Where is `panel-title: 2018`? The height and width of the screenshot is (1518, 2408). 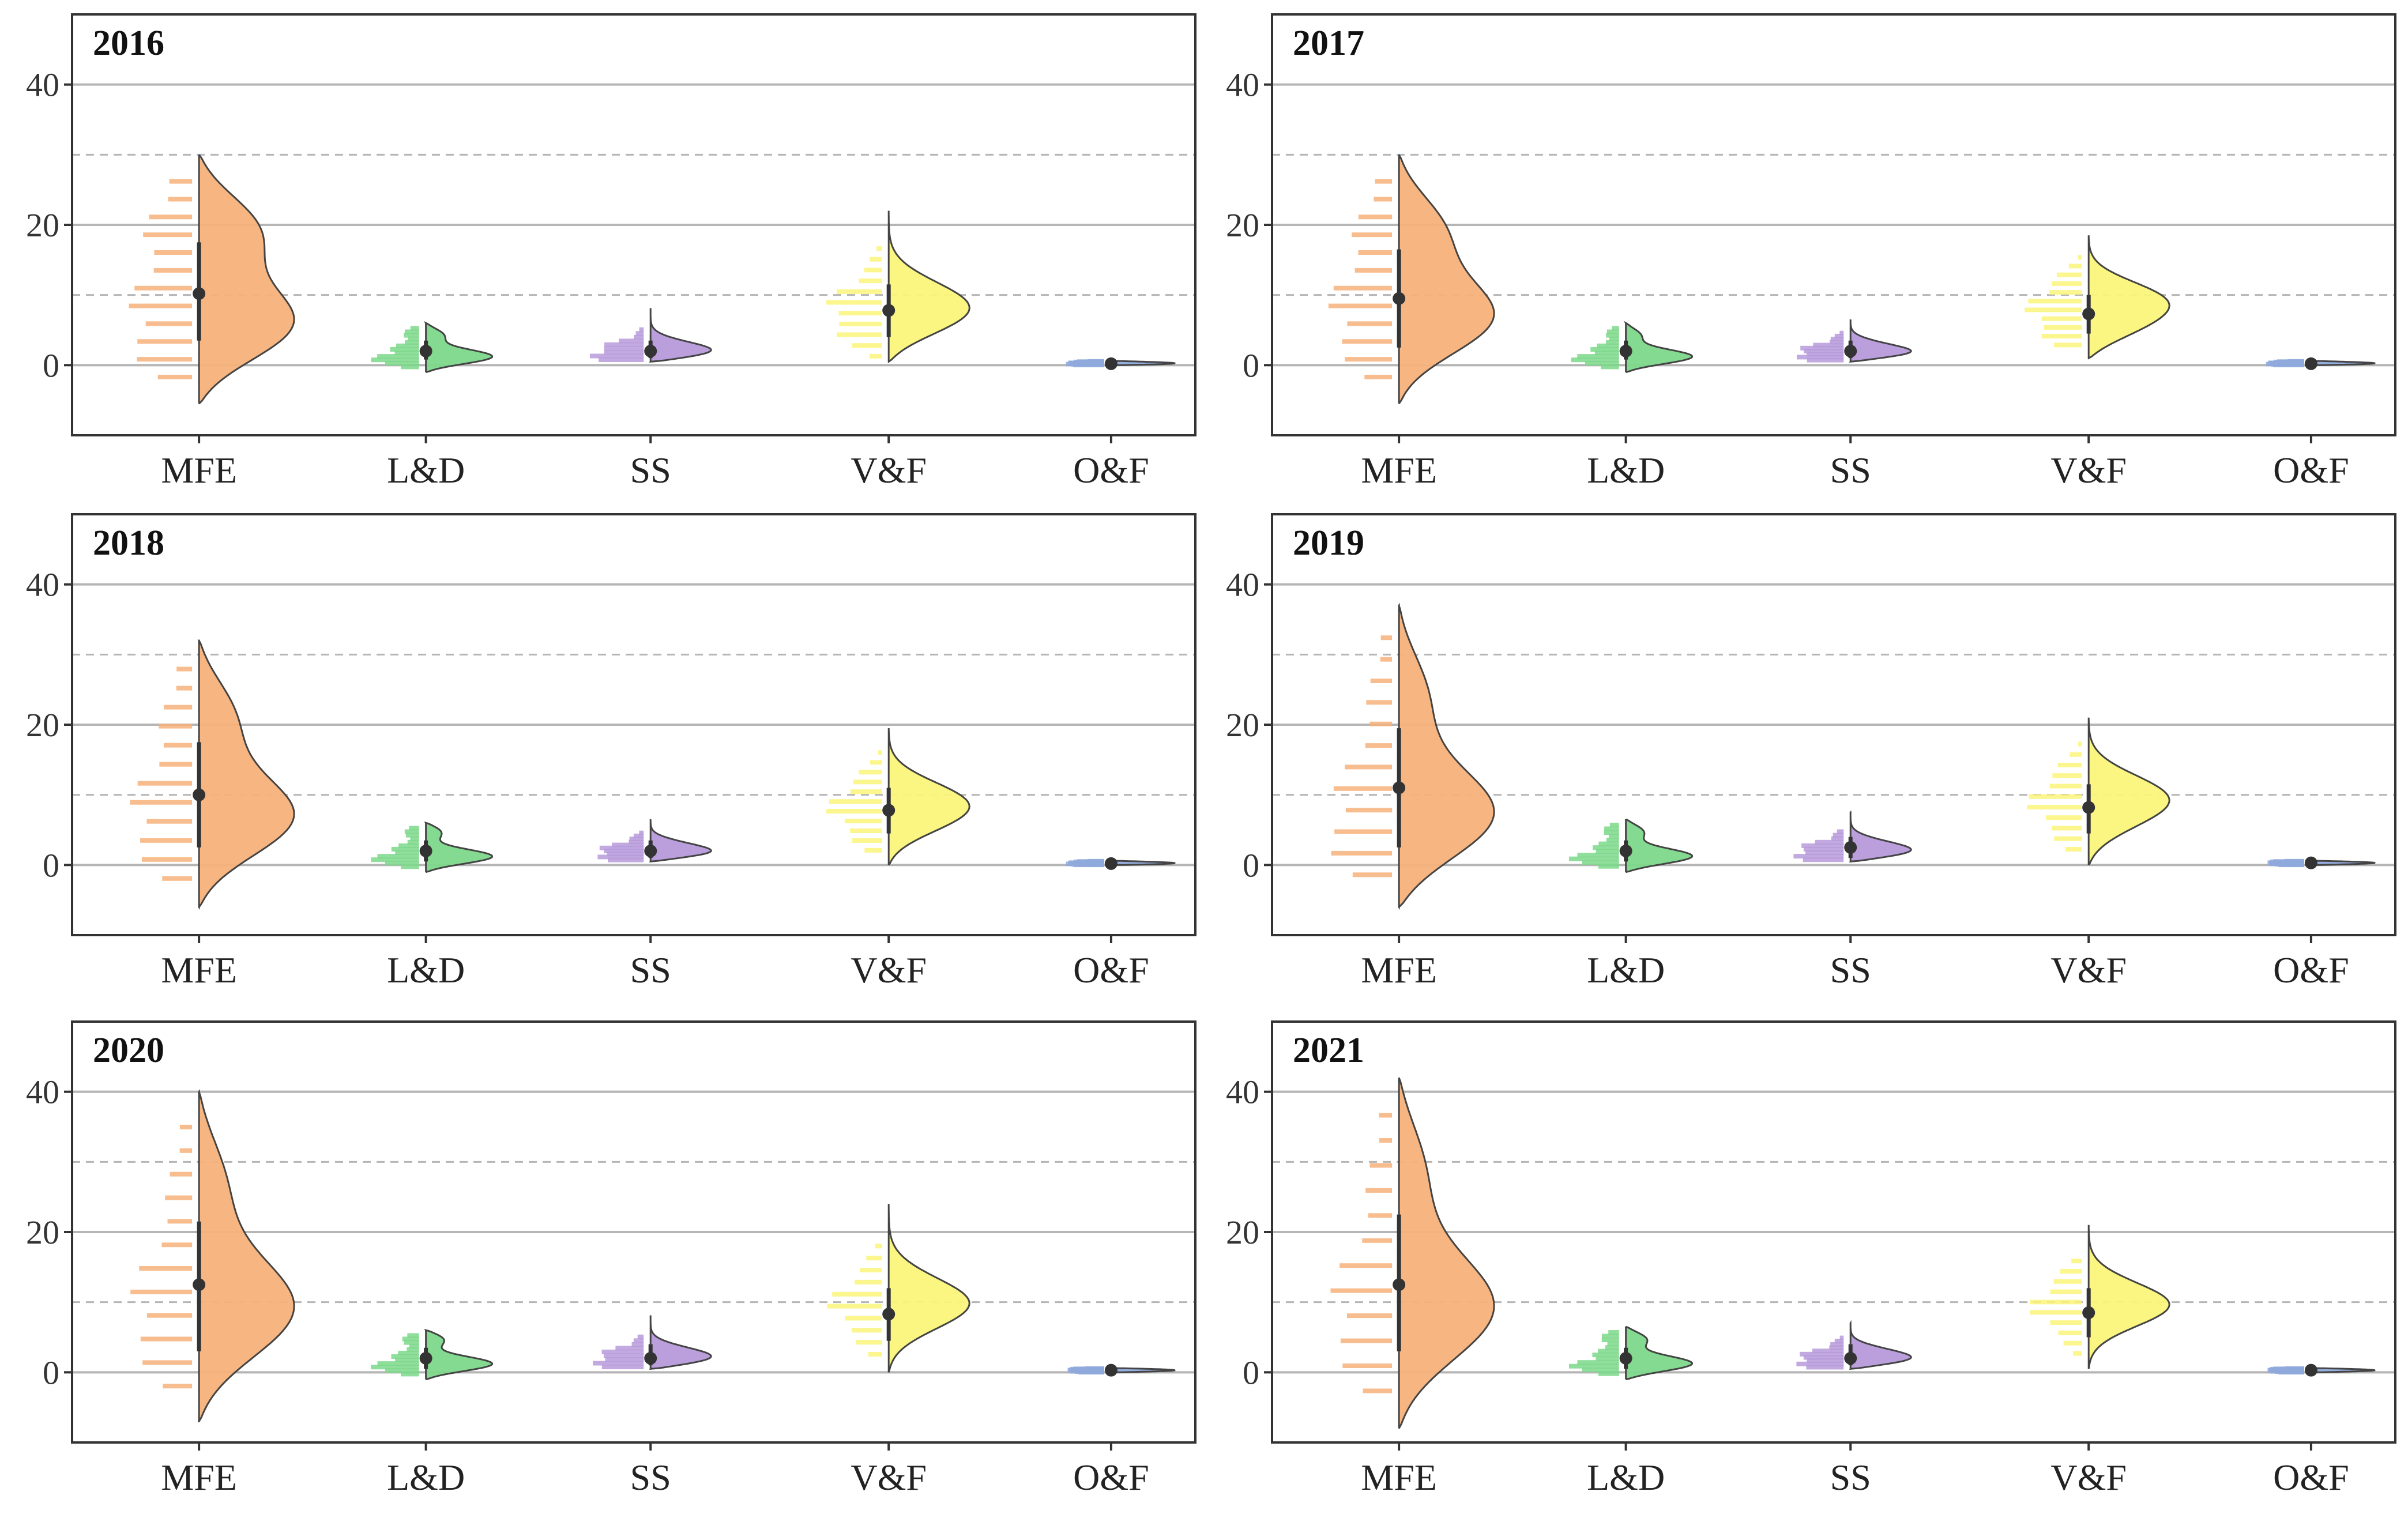 panel-title: 2018 is located at coordinates (128, 543).